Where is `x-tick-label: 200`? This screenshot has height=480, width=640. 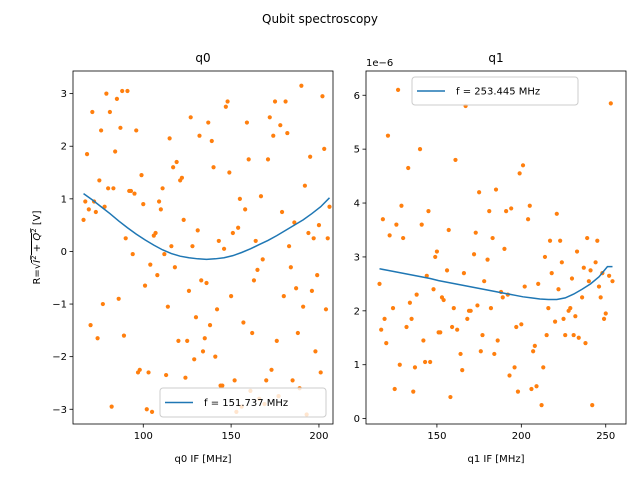
x-tick-label: 200 is located at coordinates (318, 436).